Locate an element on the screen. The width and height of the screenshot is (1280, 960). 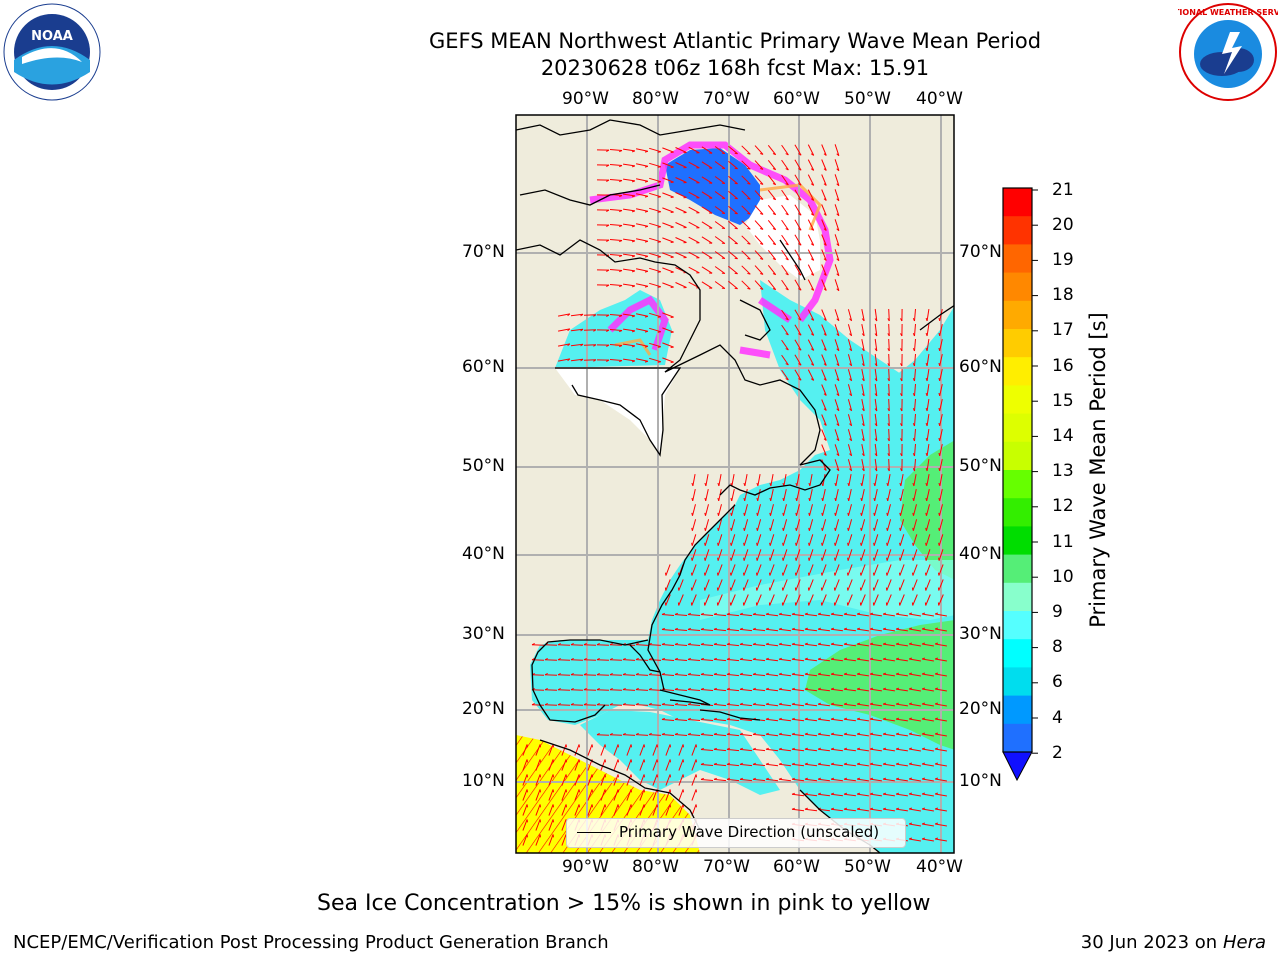
colorbar is located at coordinates (1020, 471).